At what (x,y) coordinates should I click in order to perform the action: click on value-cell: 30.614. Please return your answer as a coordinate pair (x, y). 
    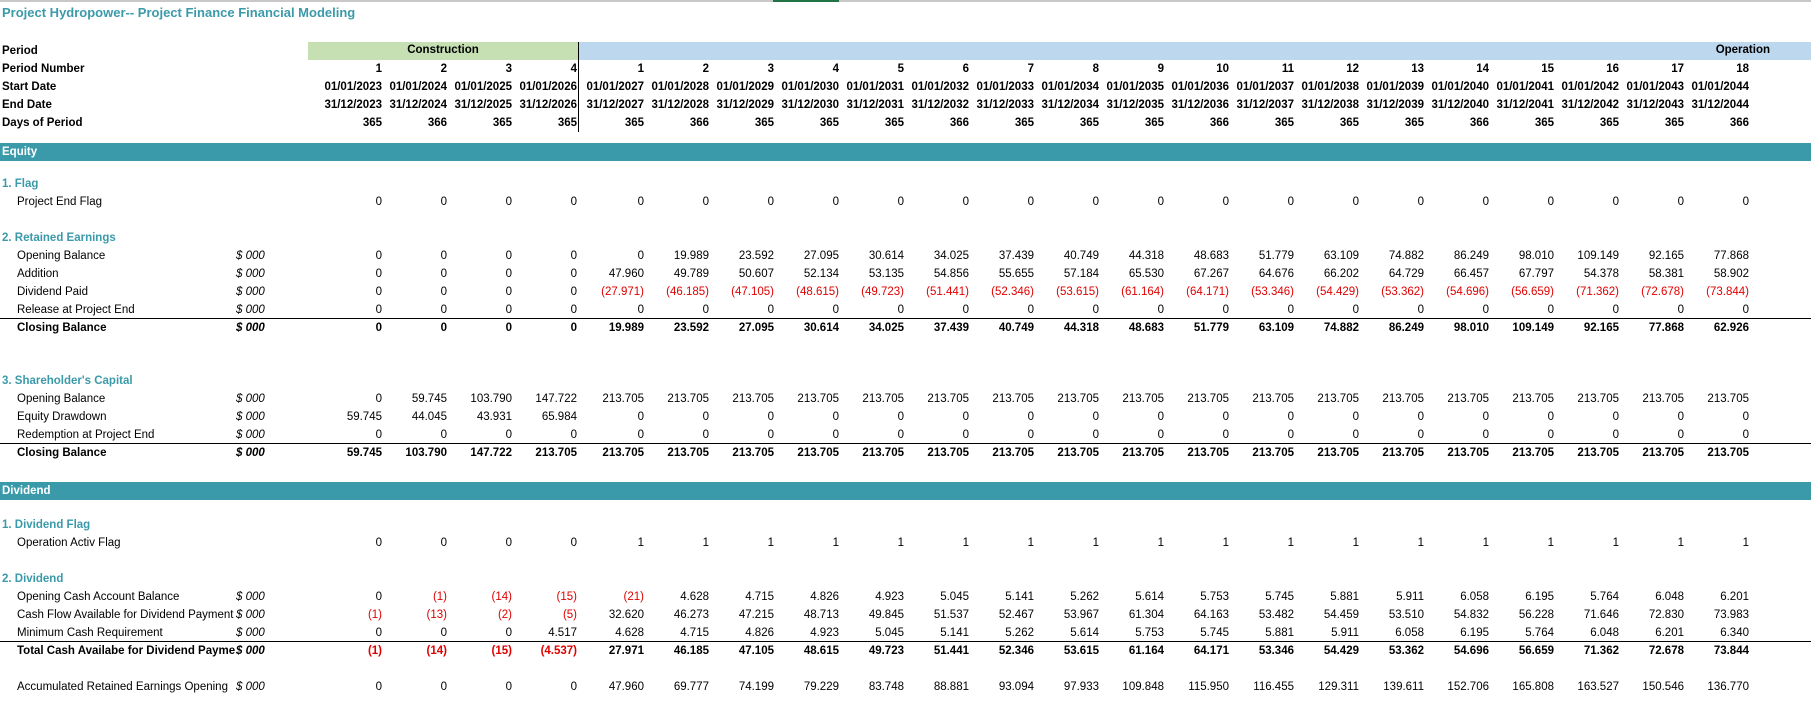
    Looking at the image, I should click on (886, 256).